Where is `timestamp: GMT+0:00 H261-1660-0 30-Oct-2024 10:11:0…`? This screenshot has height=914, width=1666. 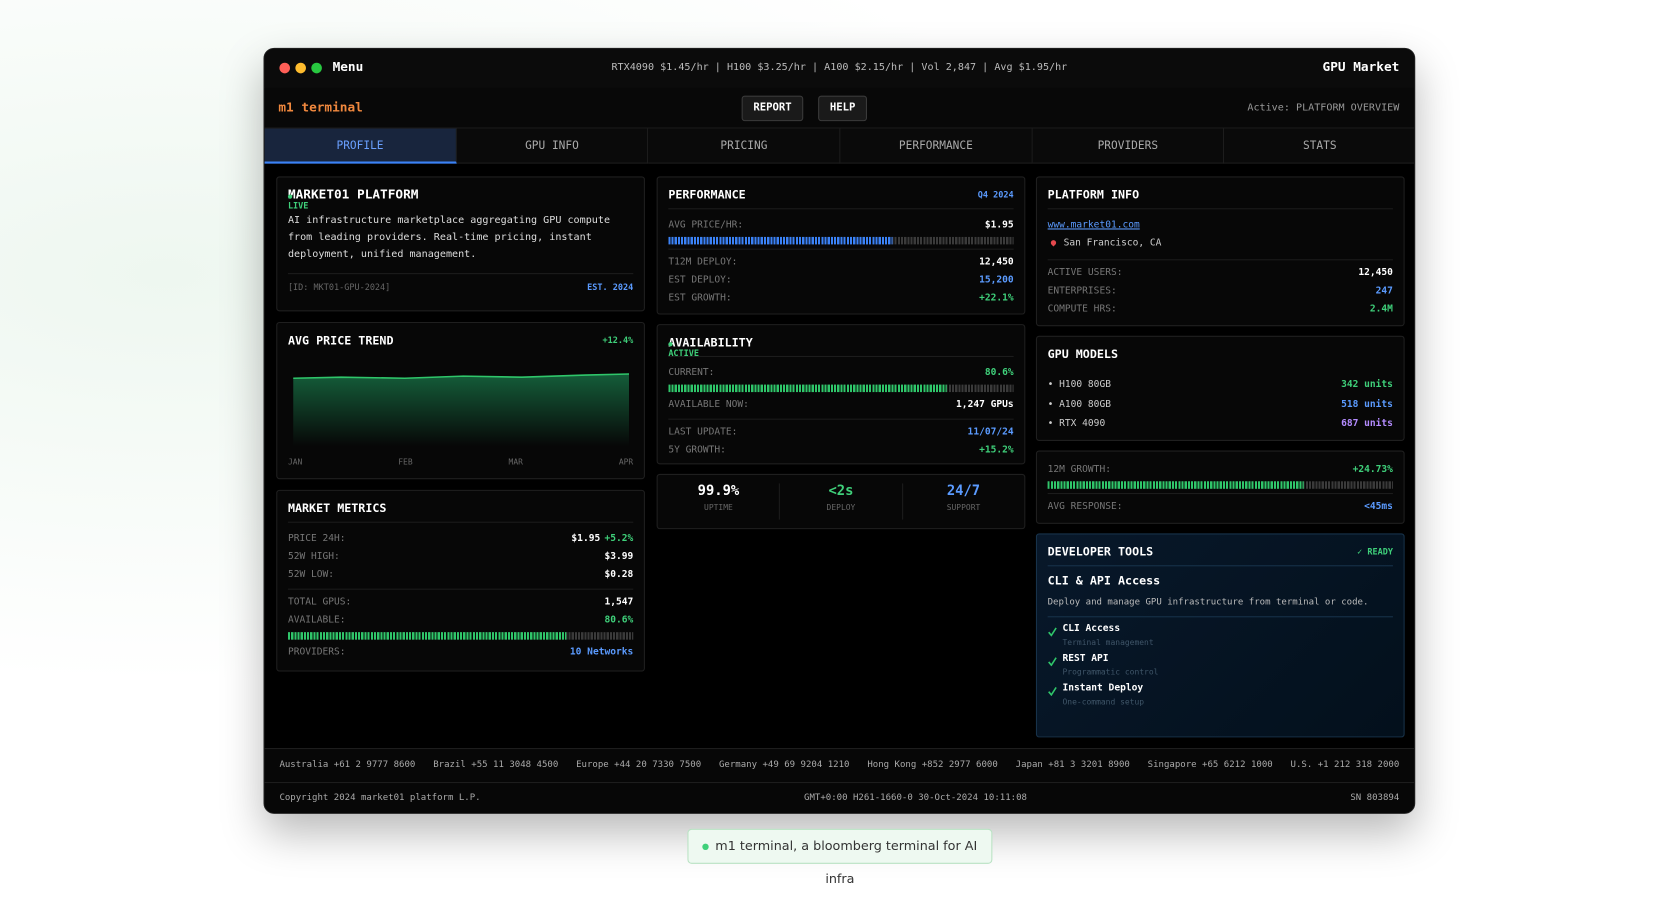
timestamp: GMT+0:00 H261-1660-0 30-Oct-2024 10:11:0… is located at coordinates (915, 798).